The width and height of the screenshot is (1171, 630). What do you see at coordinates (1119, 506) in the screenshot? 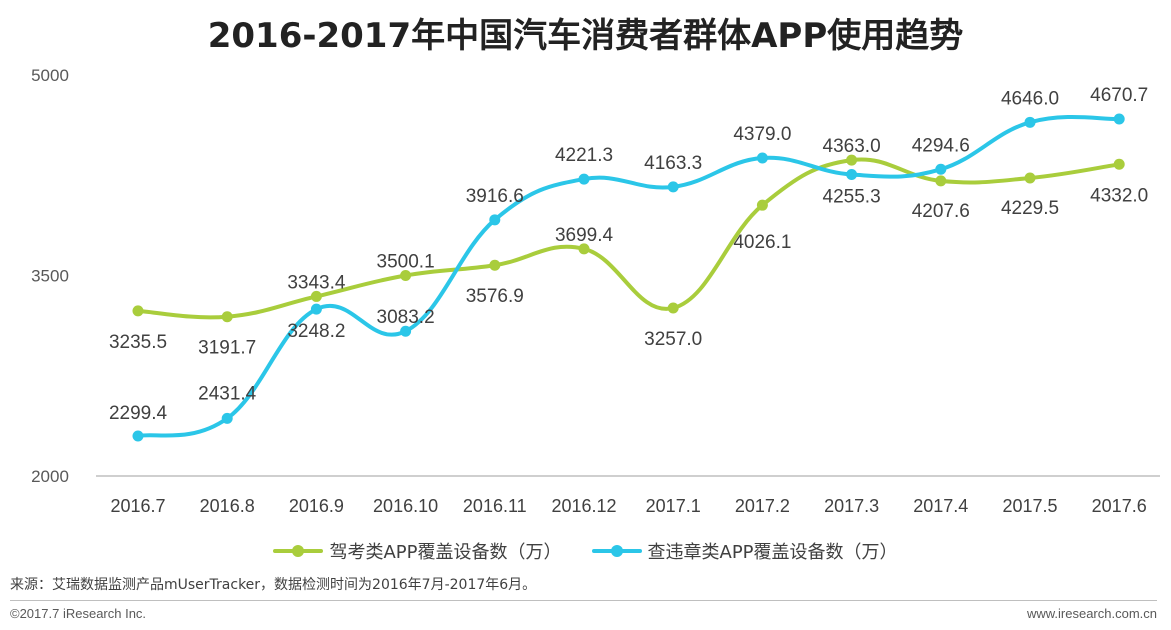
I see `x-tick-label: 2017.6` at bounding box center [1119, 506].